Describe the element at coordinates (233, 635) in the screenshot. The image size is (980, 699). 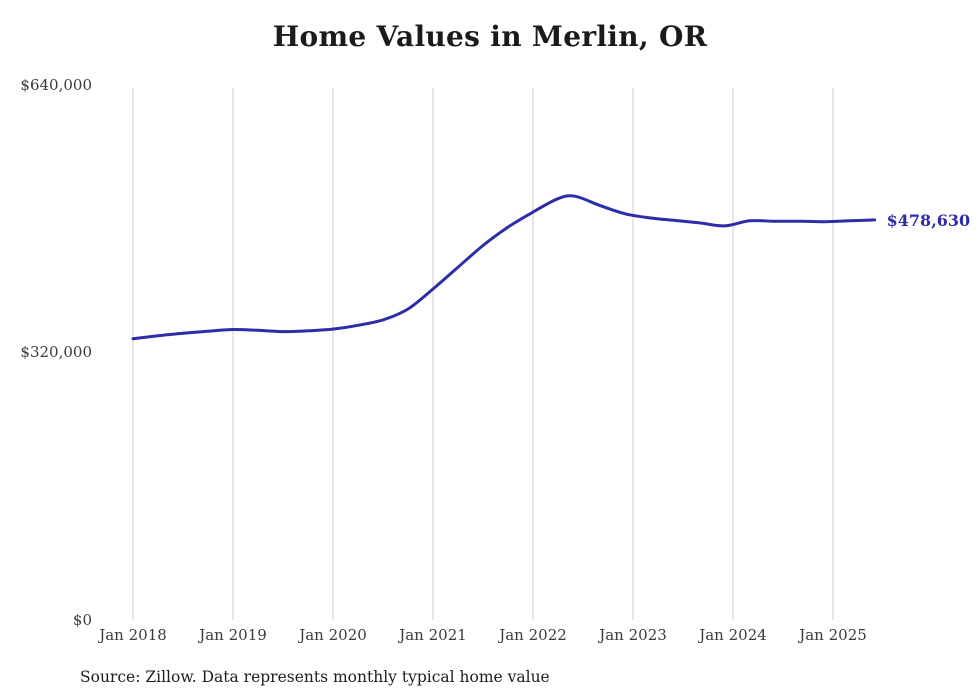
I see `x-tick-label-2019: Jan 2019` at that location.